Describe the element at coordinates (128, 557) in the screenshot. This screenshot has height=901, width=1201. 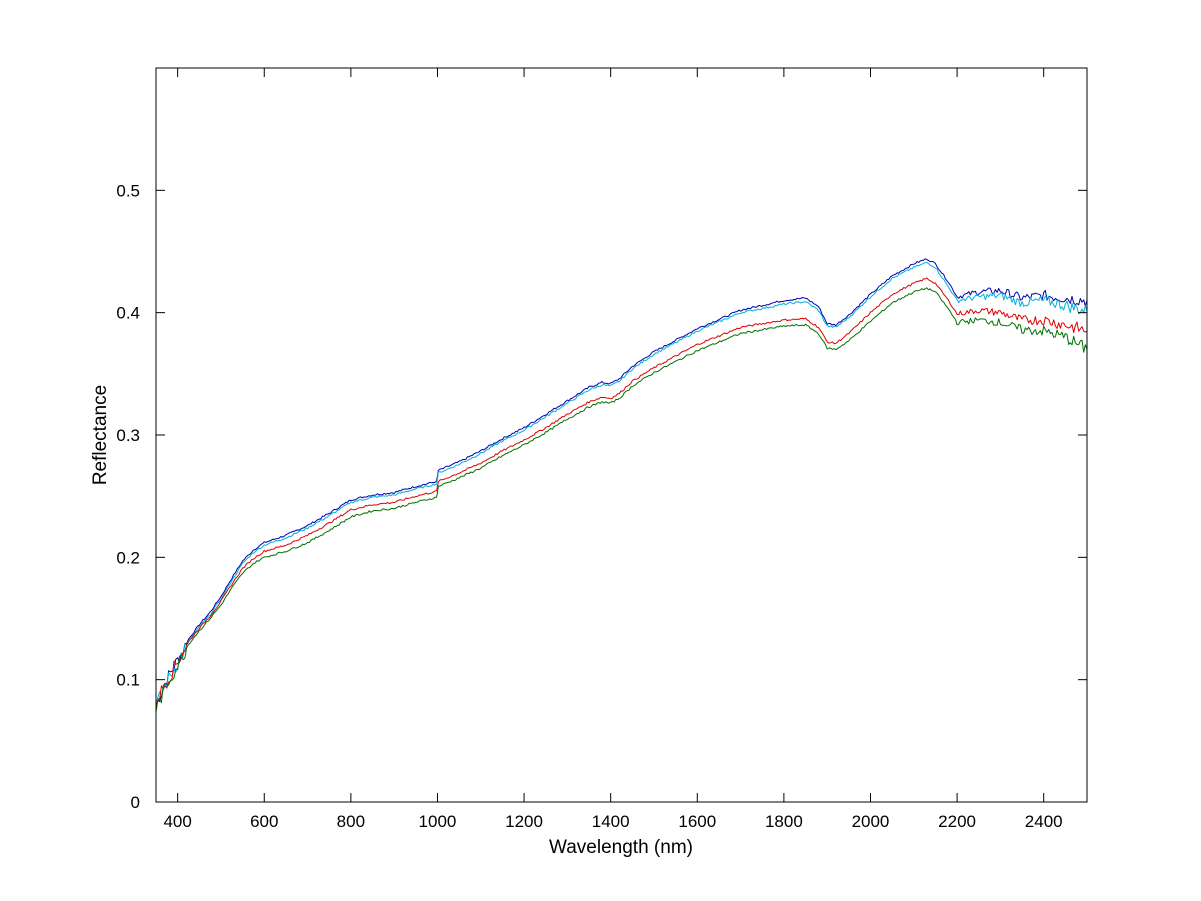
I see `y-tick-label-0.2: 0.2` at that location.